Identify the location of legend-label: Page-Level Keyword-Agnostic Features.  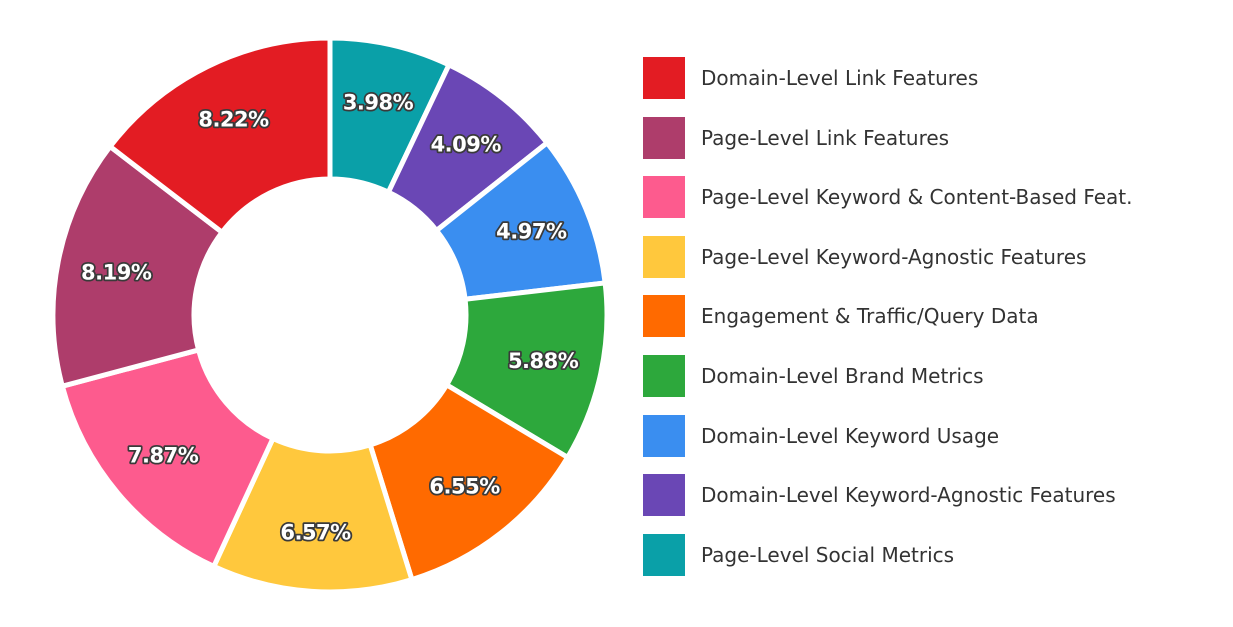
(894, 256).